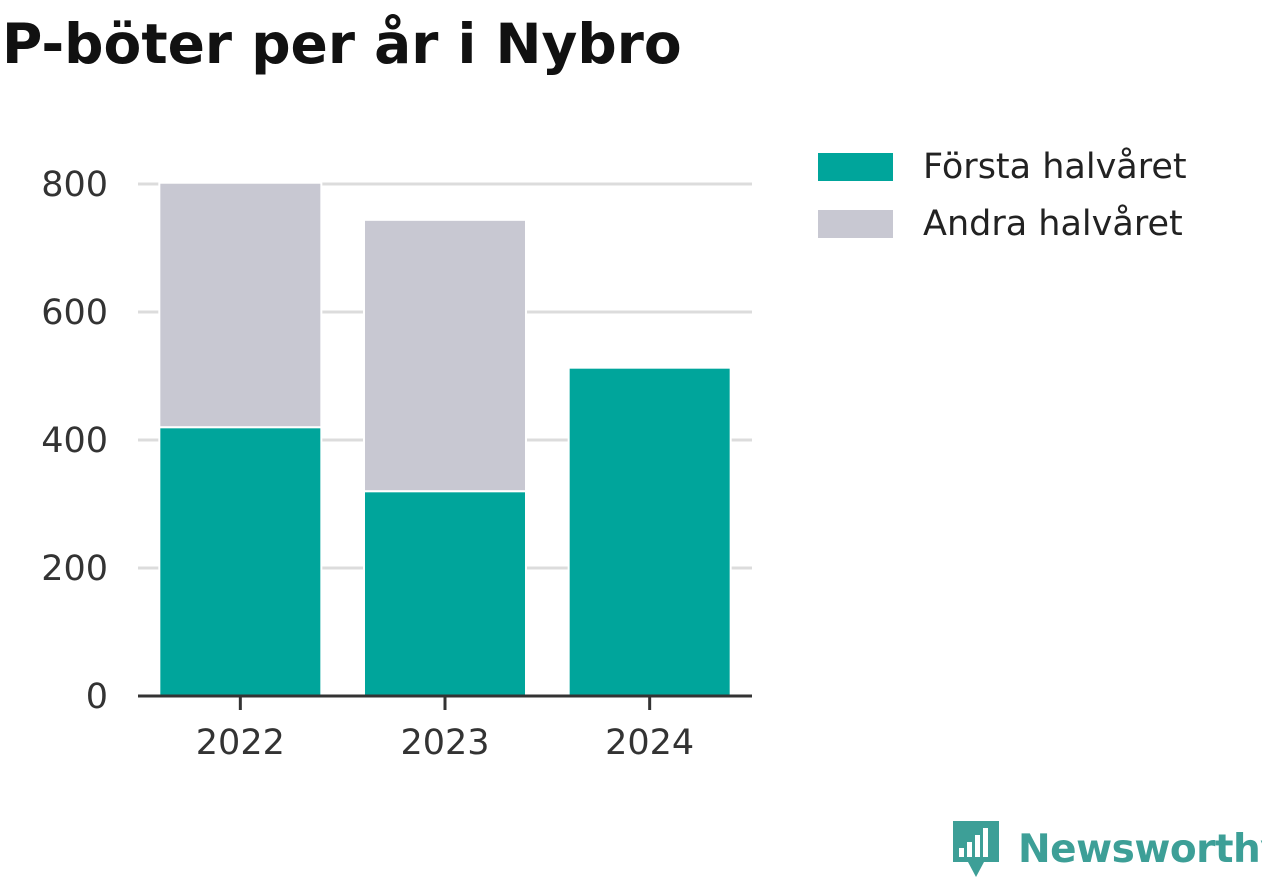  What do you see at coordinates (97, 697) in the screenshot?
I see `y-tick-label-0: 0` at bounding box center [97, 697].